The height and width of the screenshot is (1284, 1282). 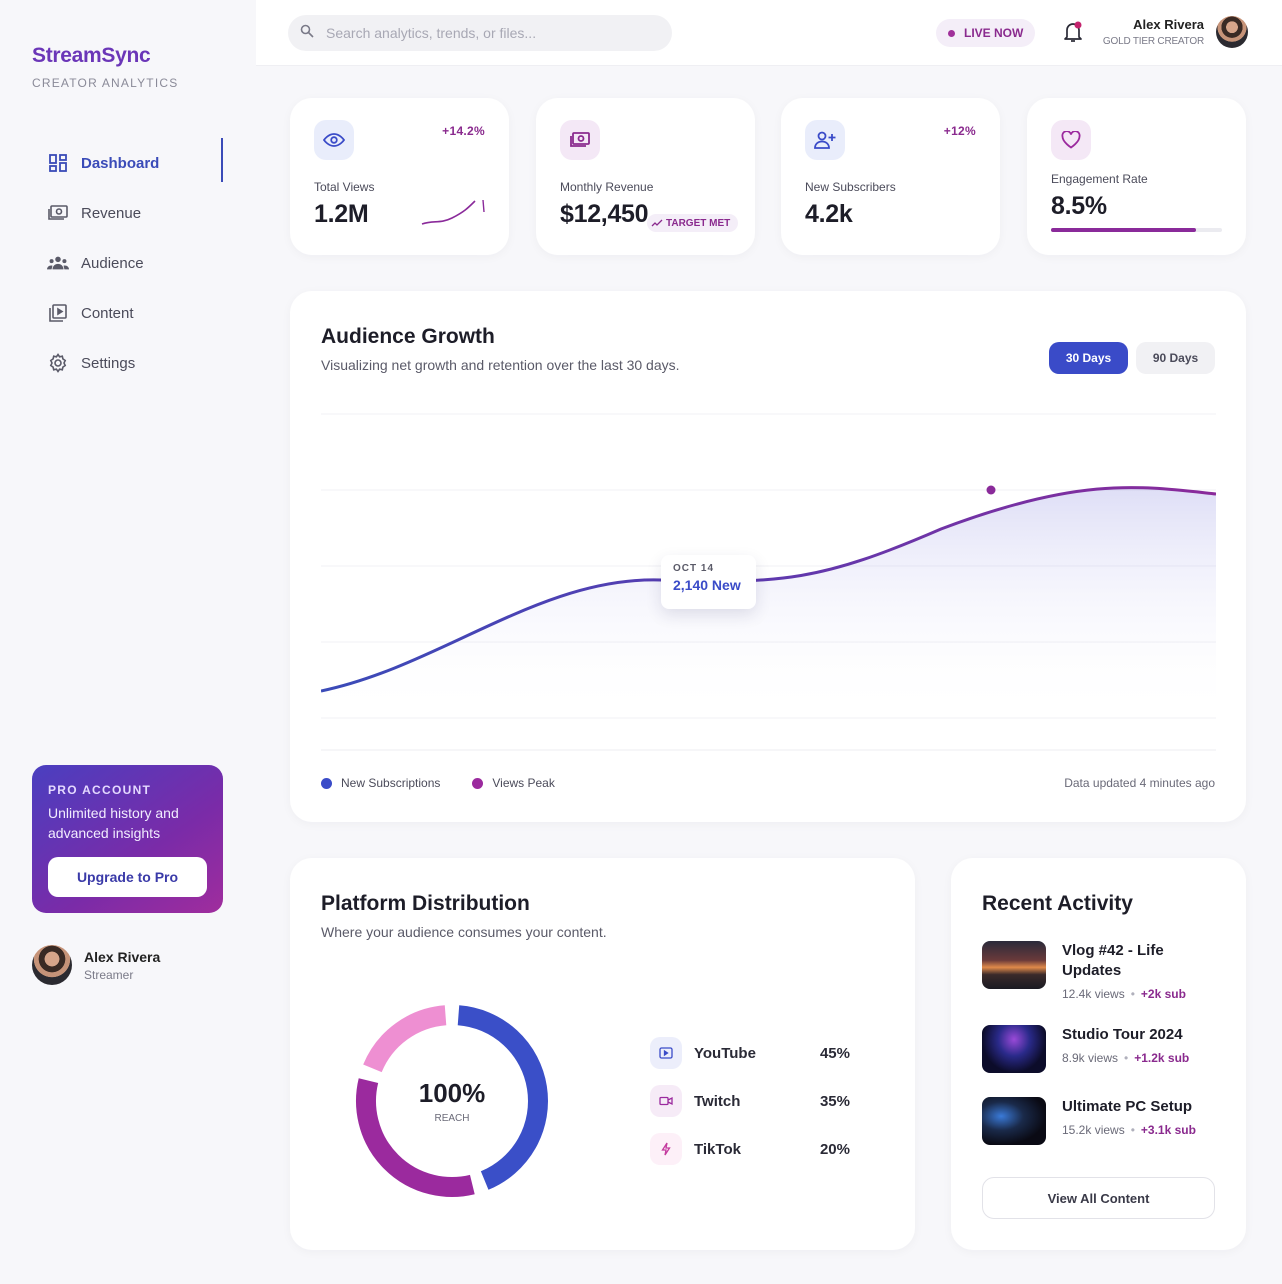 I want to click on chart-legend: New Subscriptions Views Peak, so click(x=454, y=783).